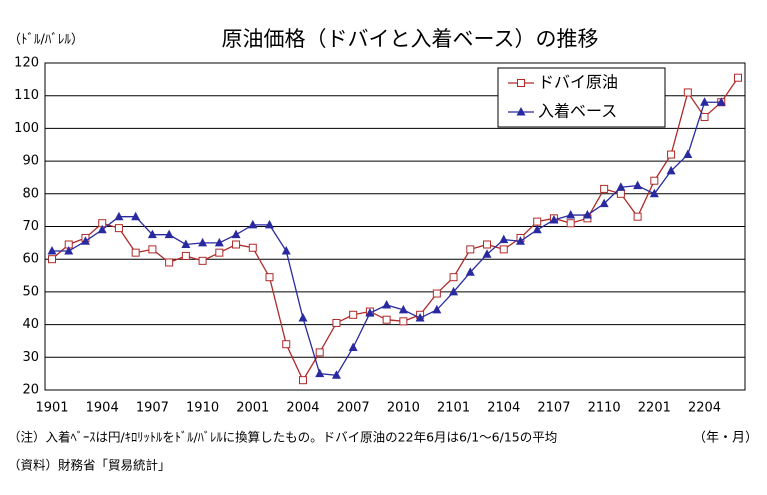  I want to click on x-tick-label: 1910, so click(202, 408).